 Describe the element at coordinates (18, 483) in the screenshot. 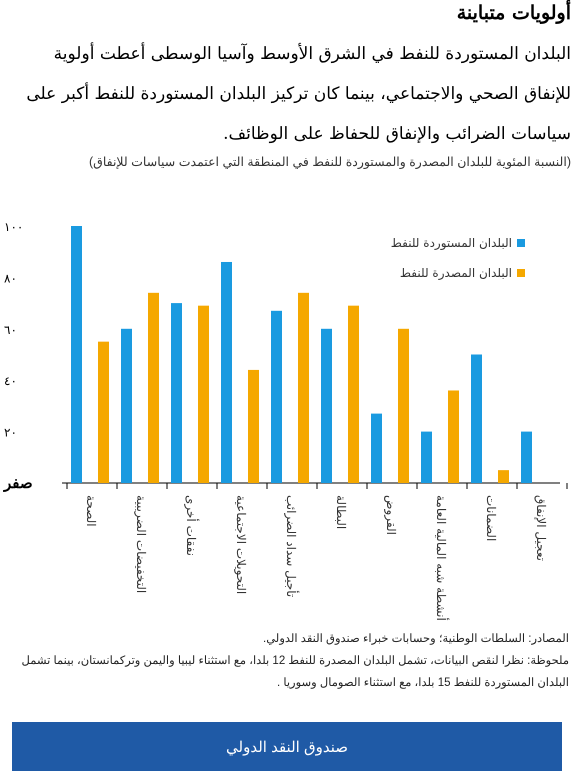

I see `y-tick-label: صفر` at that location.